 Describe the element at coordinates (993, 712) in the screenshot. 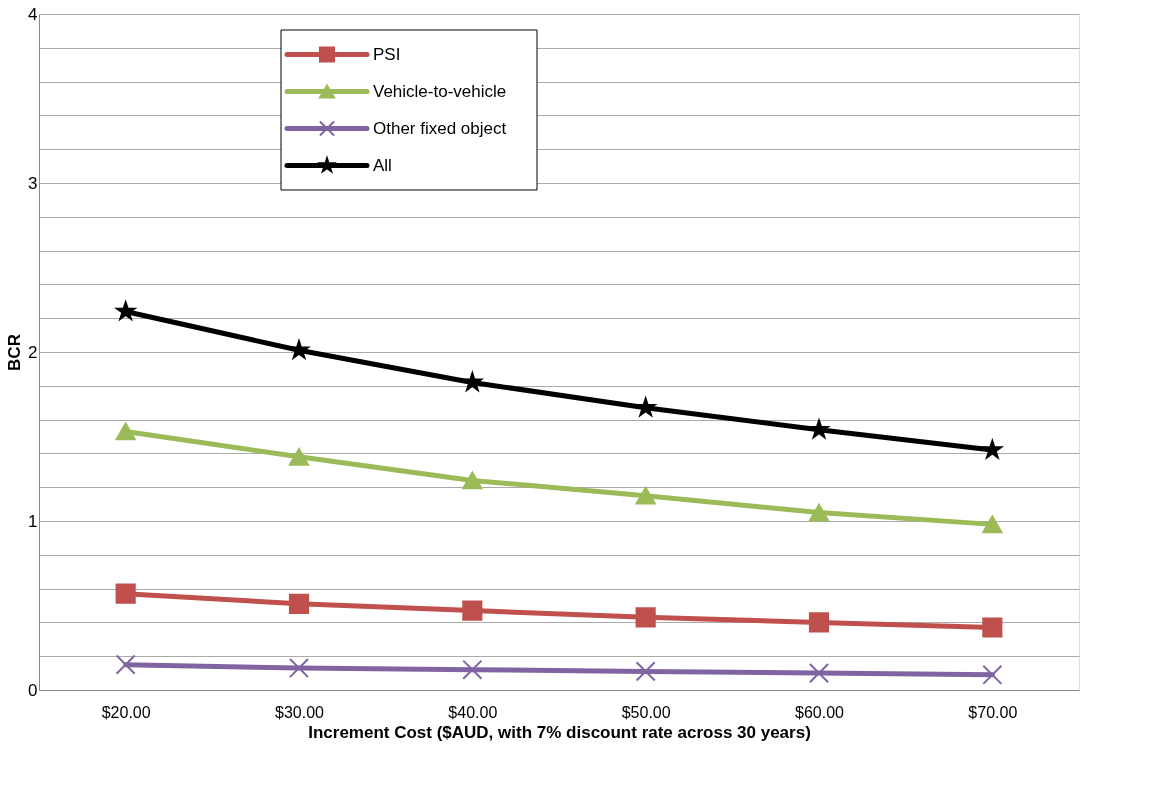

I see `x-tick-label: $70.00` at that location.